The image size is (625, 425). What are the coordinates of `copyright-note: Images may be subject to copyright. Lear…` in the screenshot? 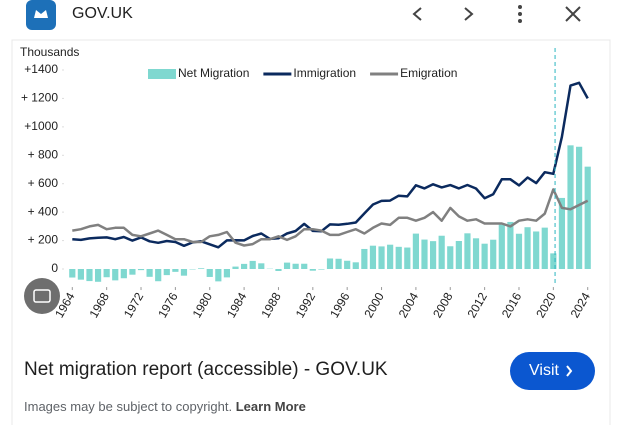 It's located at (165, 406).